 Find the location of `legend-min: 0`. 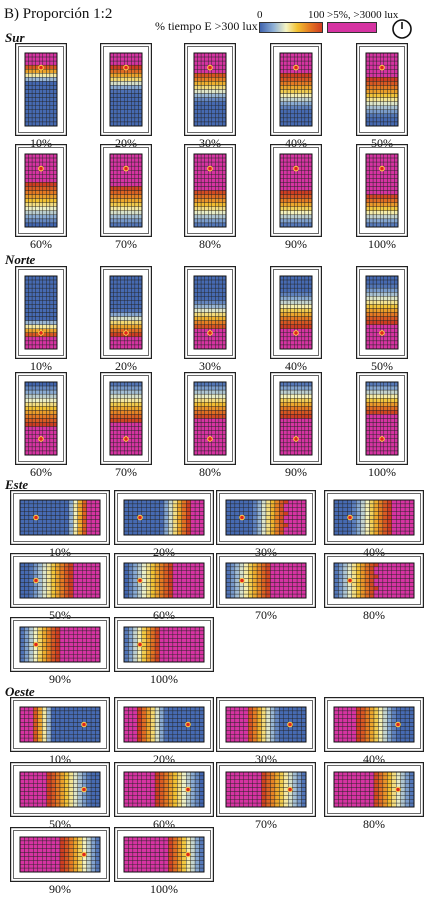

legend-min: 0 is located at coordinates (260, 15).